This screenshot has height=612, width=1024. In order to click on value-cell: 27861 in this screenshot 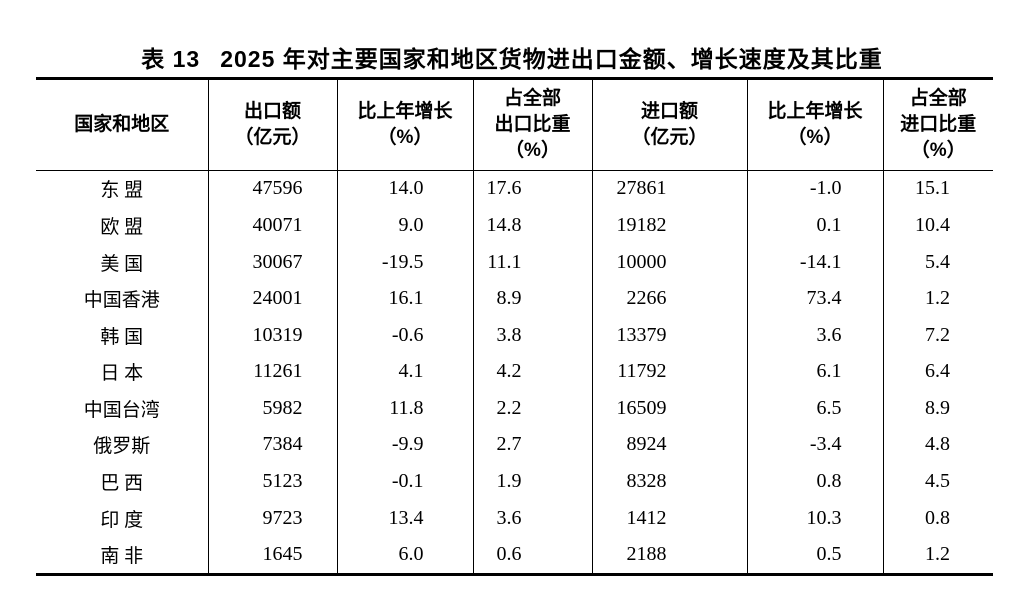, I will do `click(670, 189)`.